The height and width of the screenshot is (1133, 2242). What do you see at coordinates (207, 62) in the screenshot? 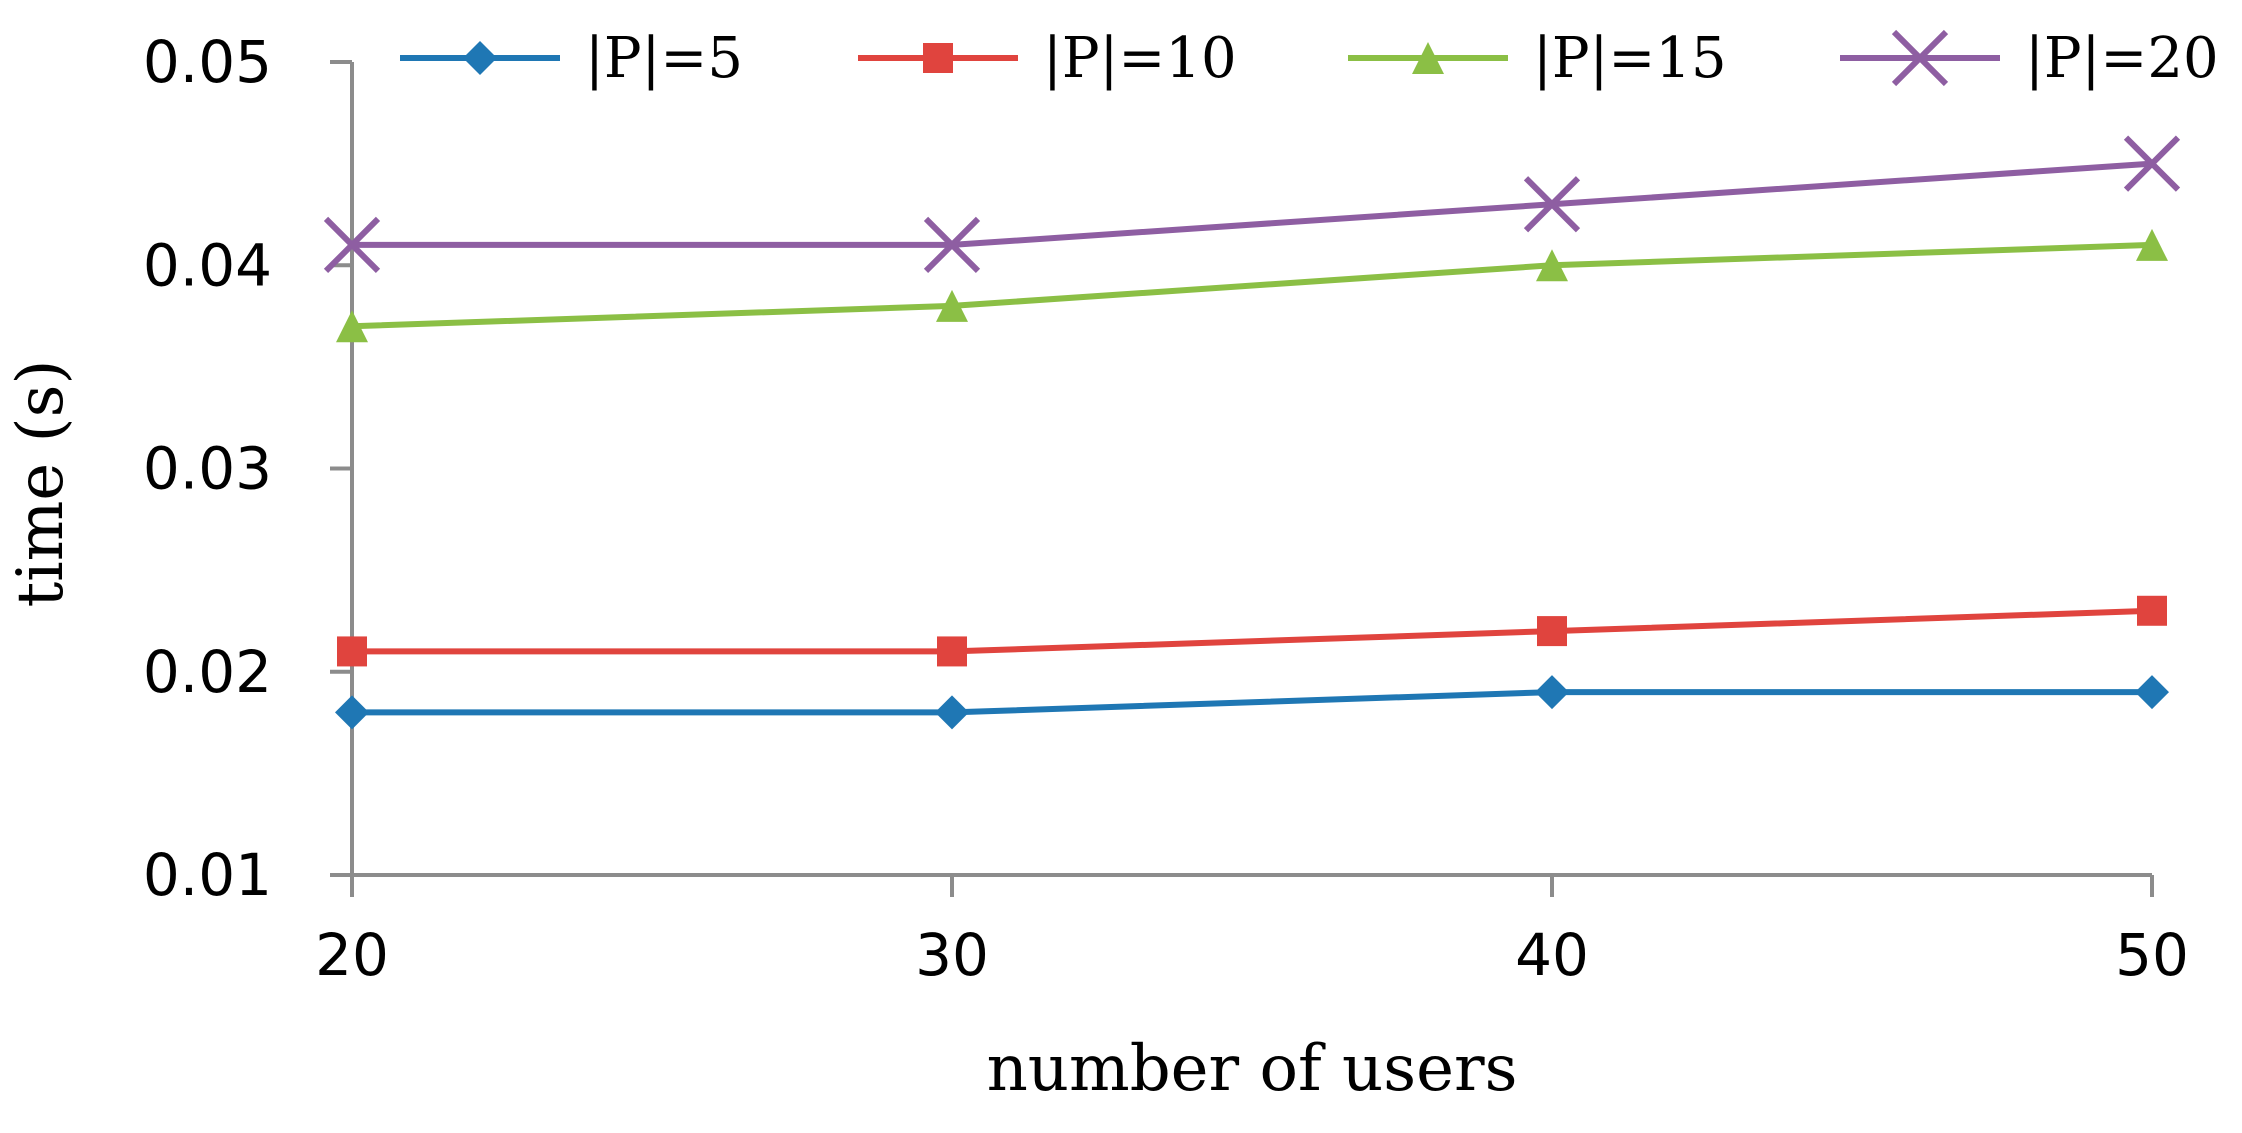
I see `y-tick-label: 0.05` at bounding box center [207, 62].